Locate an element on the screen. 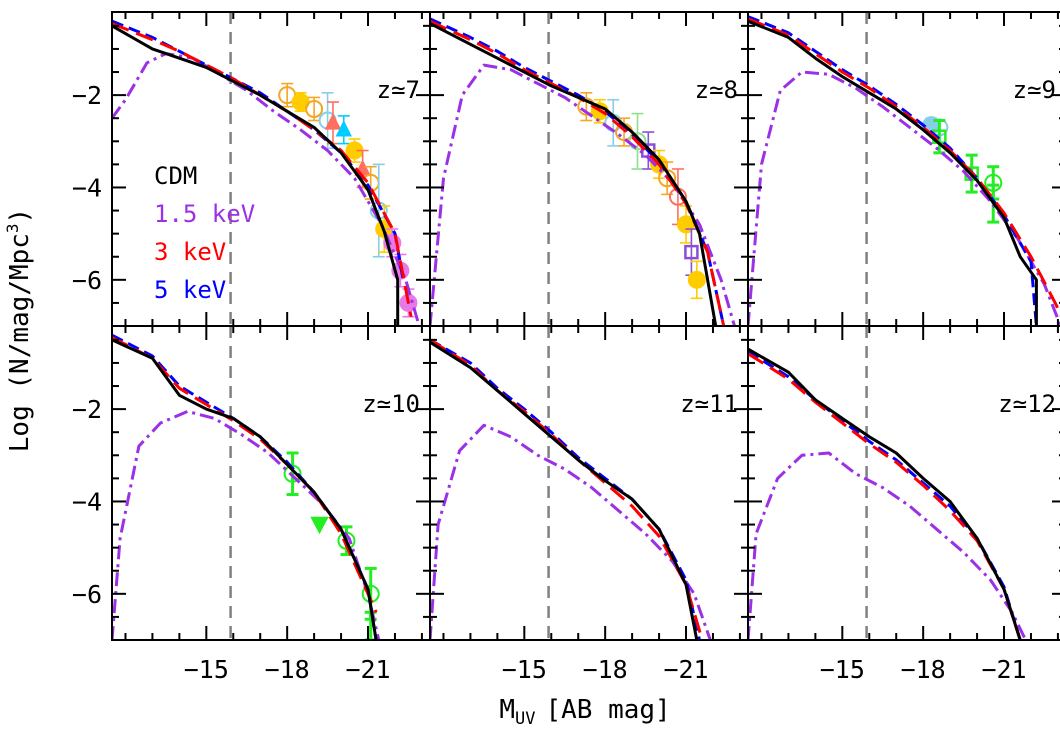 The image size is (1060, 731). panel-3: z≃9 is located at coordinates (903, 169).